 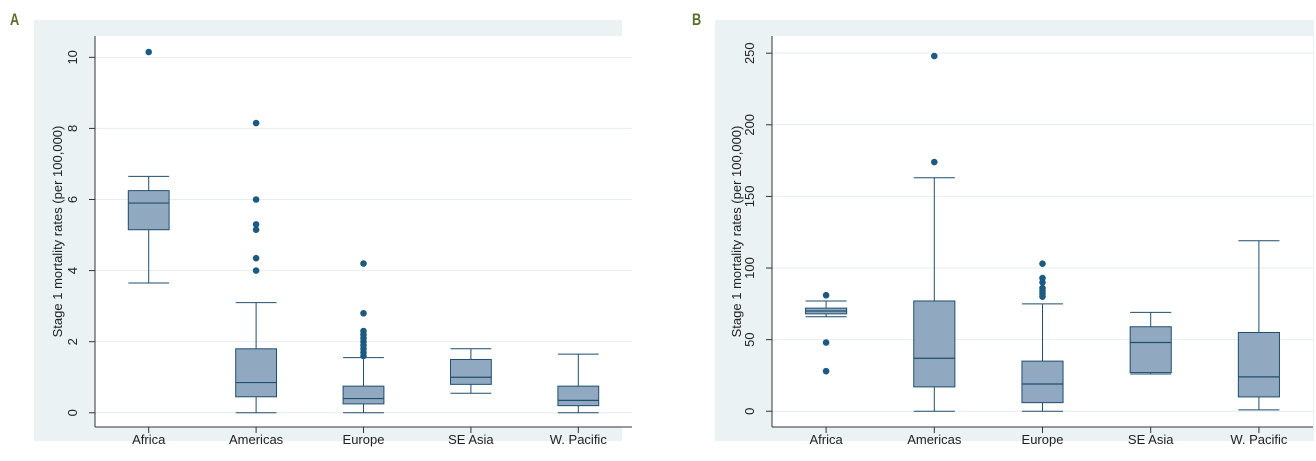 What do you see at coordinates (149, 439) in the screenshot?
I see `x-tick-label-a-0: Africa` at bounding box center [149, 439].